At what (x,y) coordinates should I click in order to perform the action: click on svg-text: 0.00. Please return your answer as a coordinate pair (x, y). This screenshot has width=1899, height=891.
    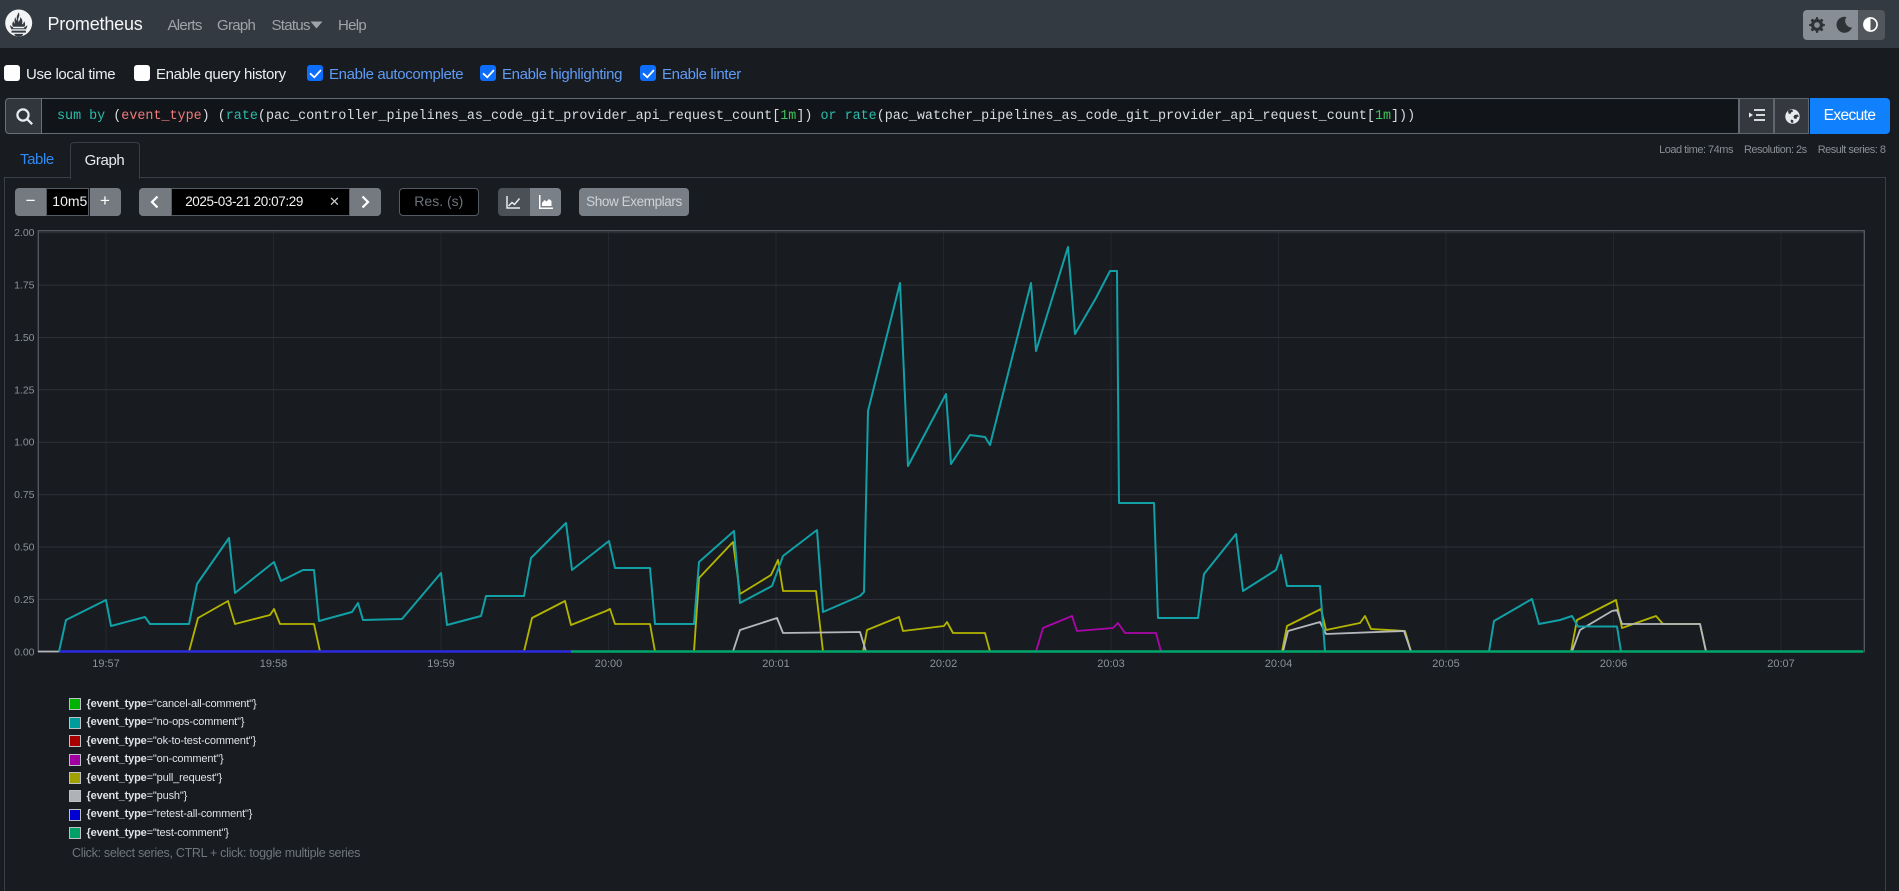
    Looking at the image, I should click on (24, 652).